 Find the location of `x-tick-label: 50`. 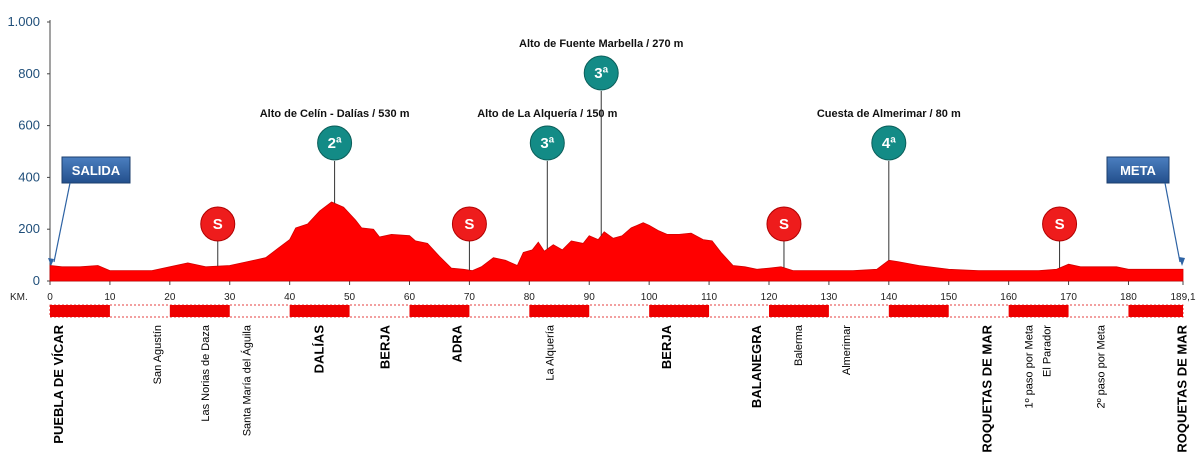

x-tick-label: 50 is located at coordinates (350, 297).